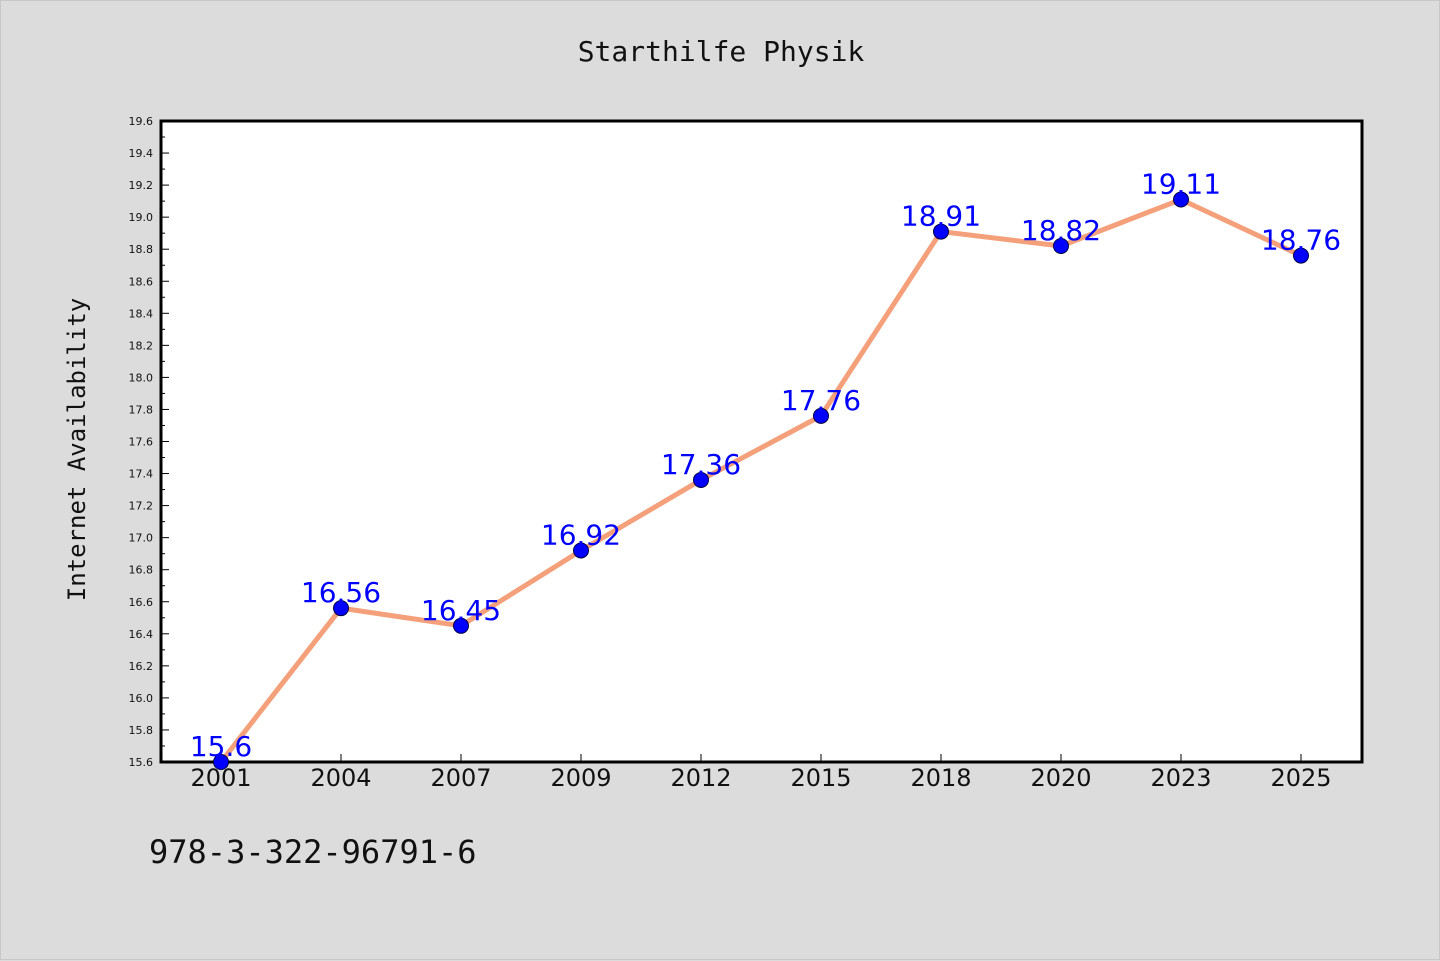  Describe the element at coordinates (313, 852) in the screenshot. I see `isbn-label: 978-3-322-96791-6` at that location.